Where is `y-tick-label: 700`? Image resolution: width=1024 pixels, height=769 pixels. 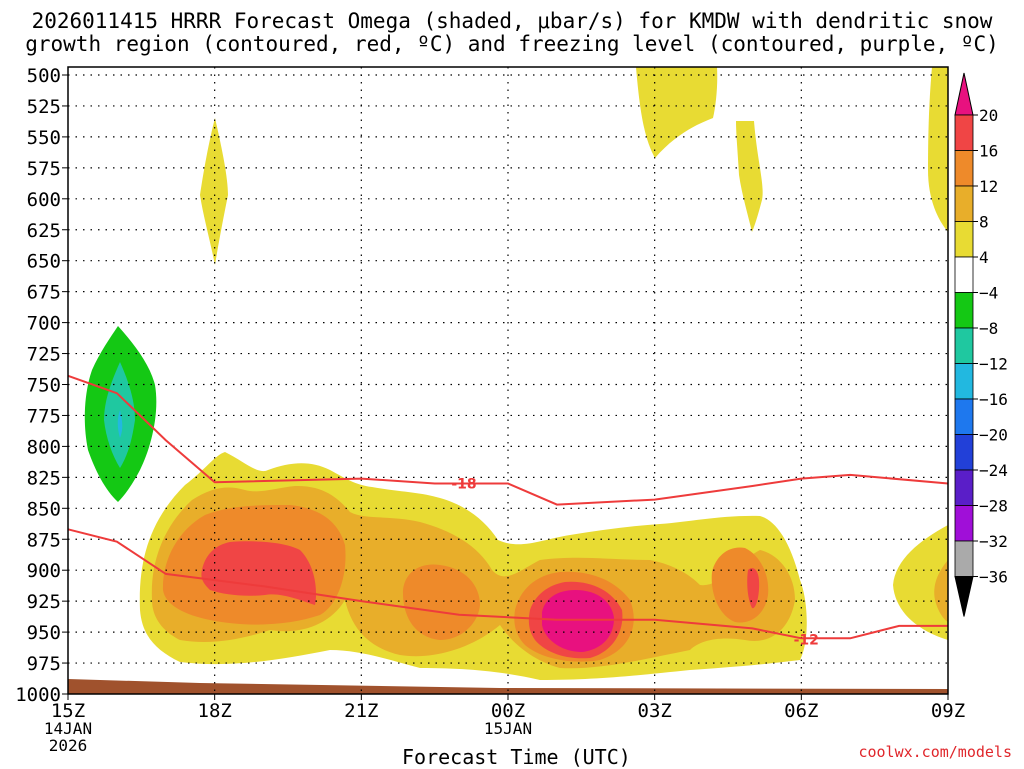 y-tick-label: 700 is located at coordinates (44, 324).